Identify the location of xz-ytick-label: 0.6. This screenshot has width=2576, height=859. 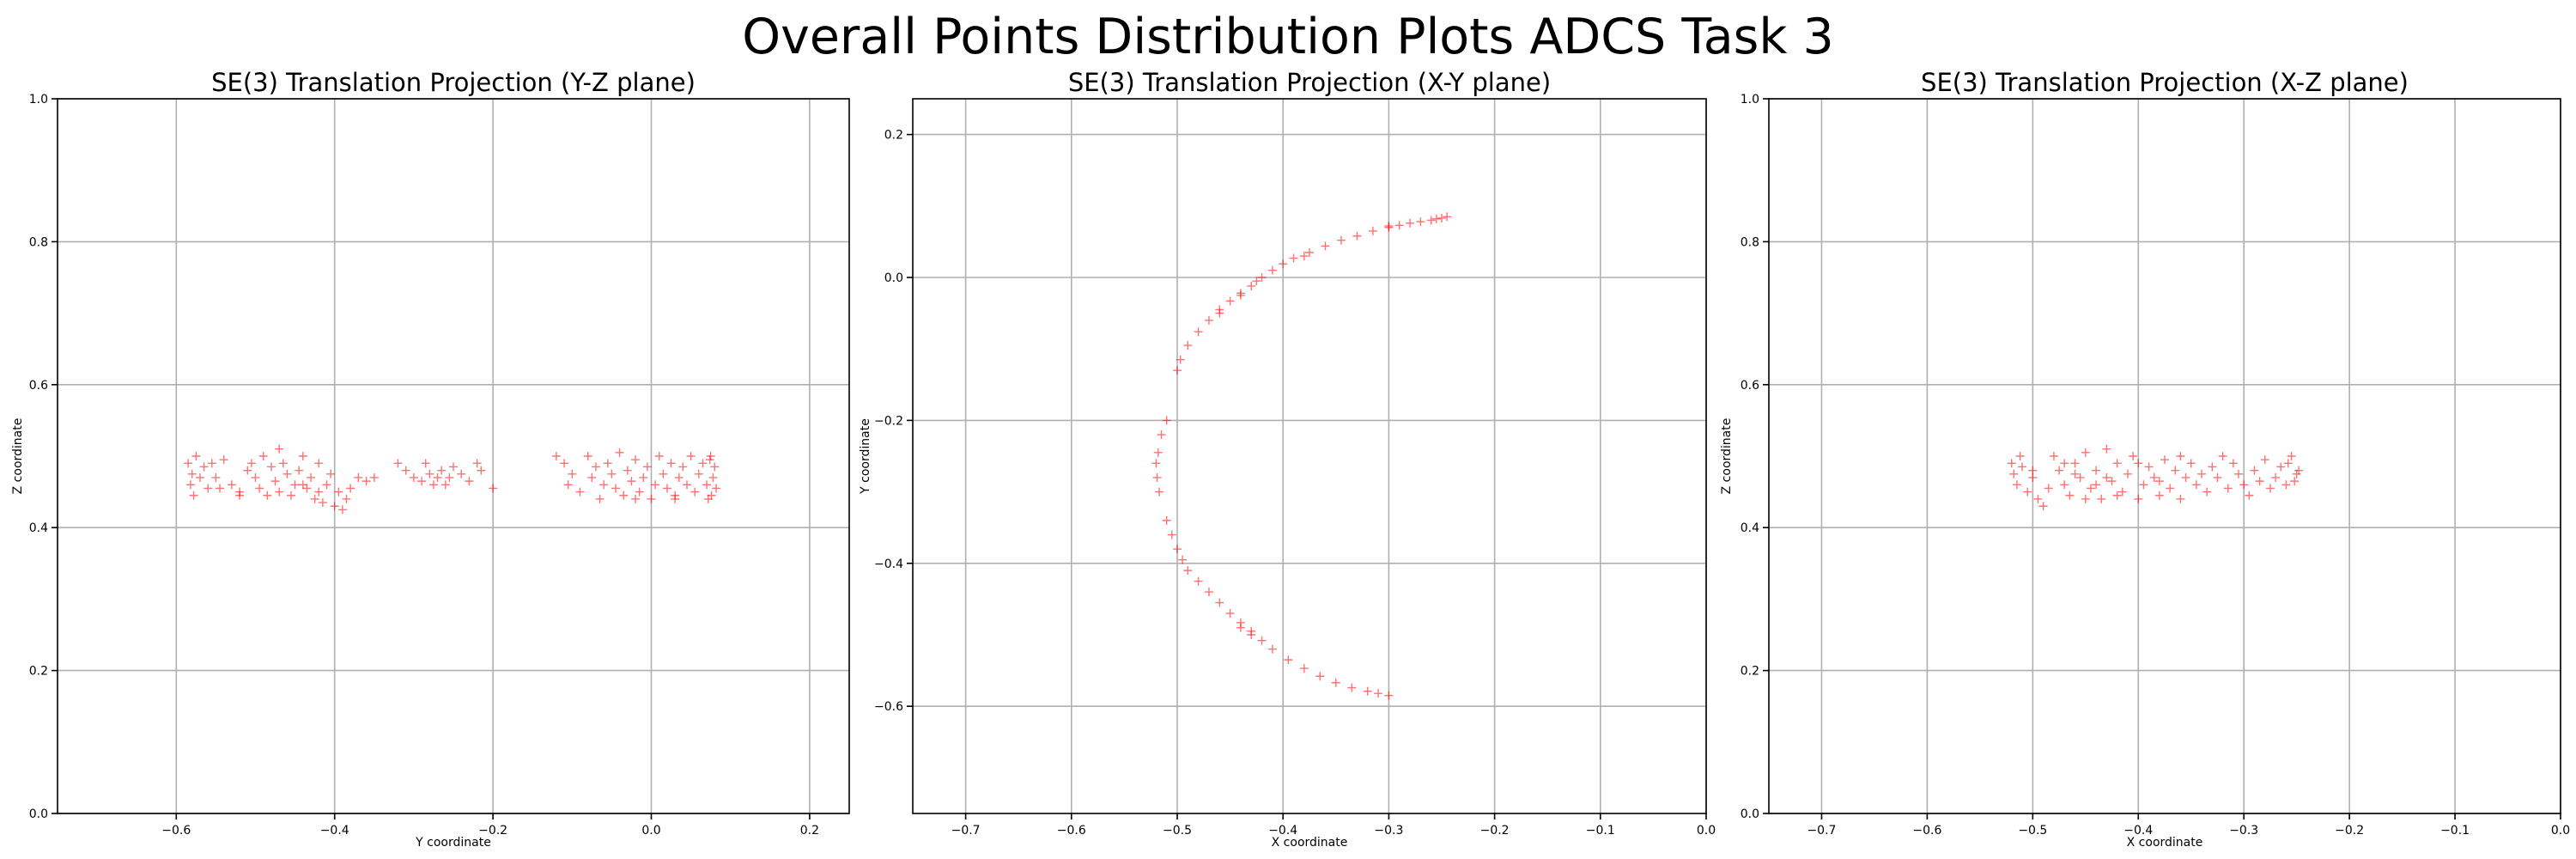
(1750, 386).